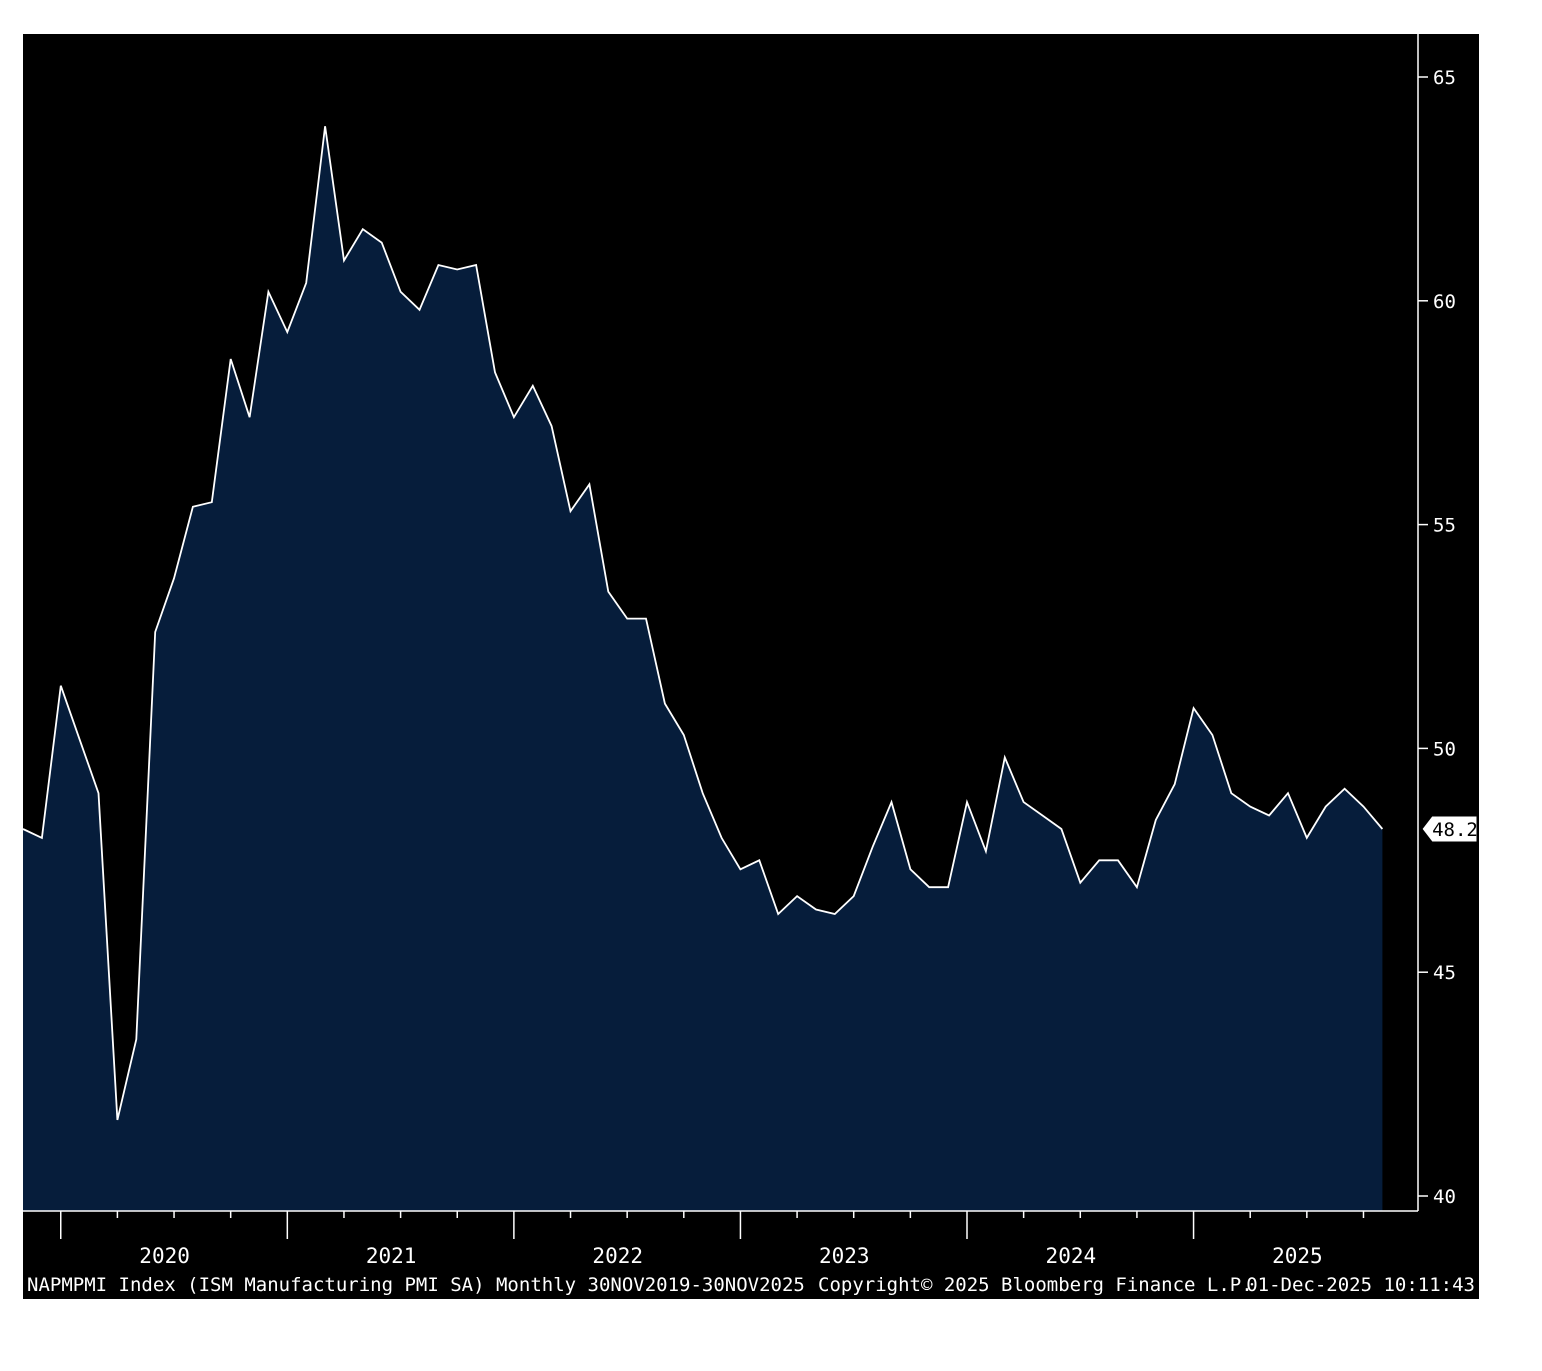  I want to click on last-value-marker: 48.2, so click(1450, 829).